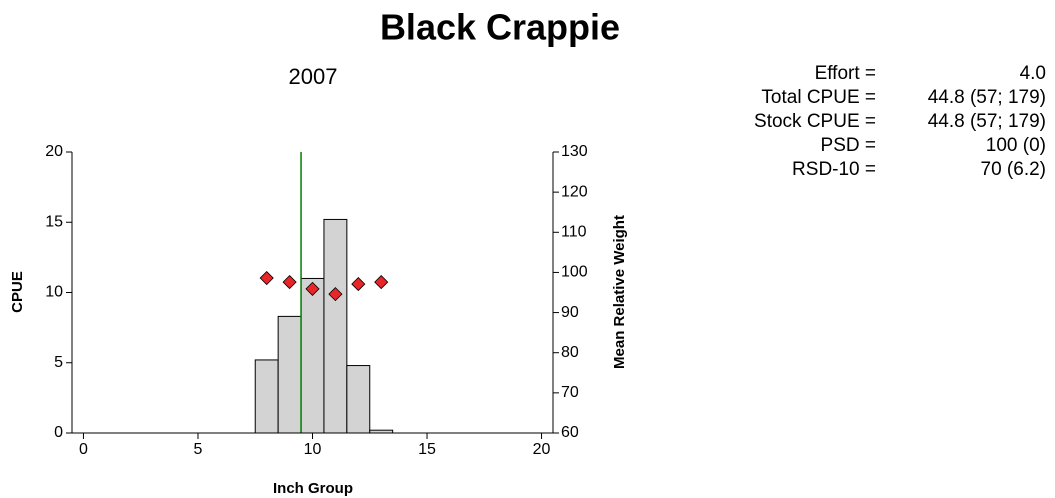 The image size is (1055, 498). What do you see at coordinates (198, 449) in the screenshot?
I see `x-tick-label: 5` at bounding box center [198, 449].